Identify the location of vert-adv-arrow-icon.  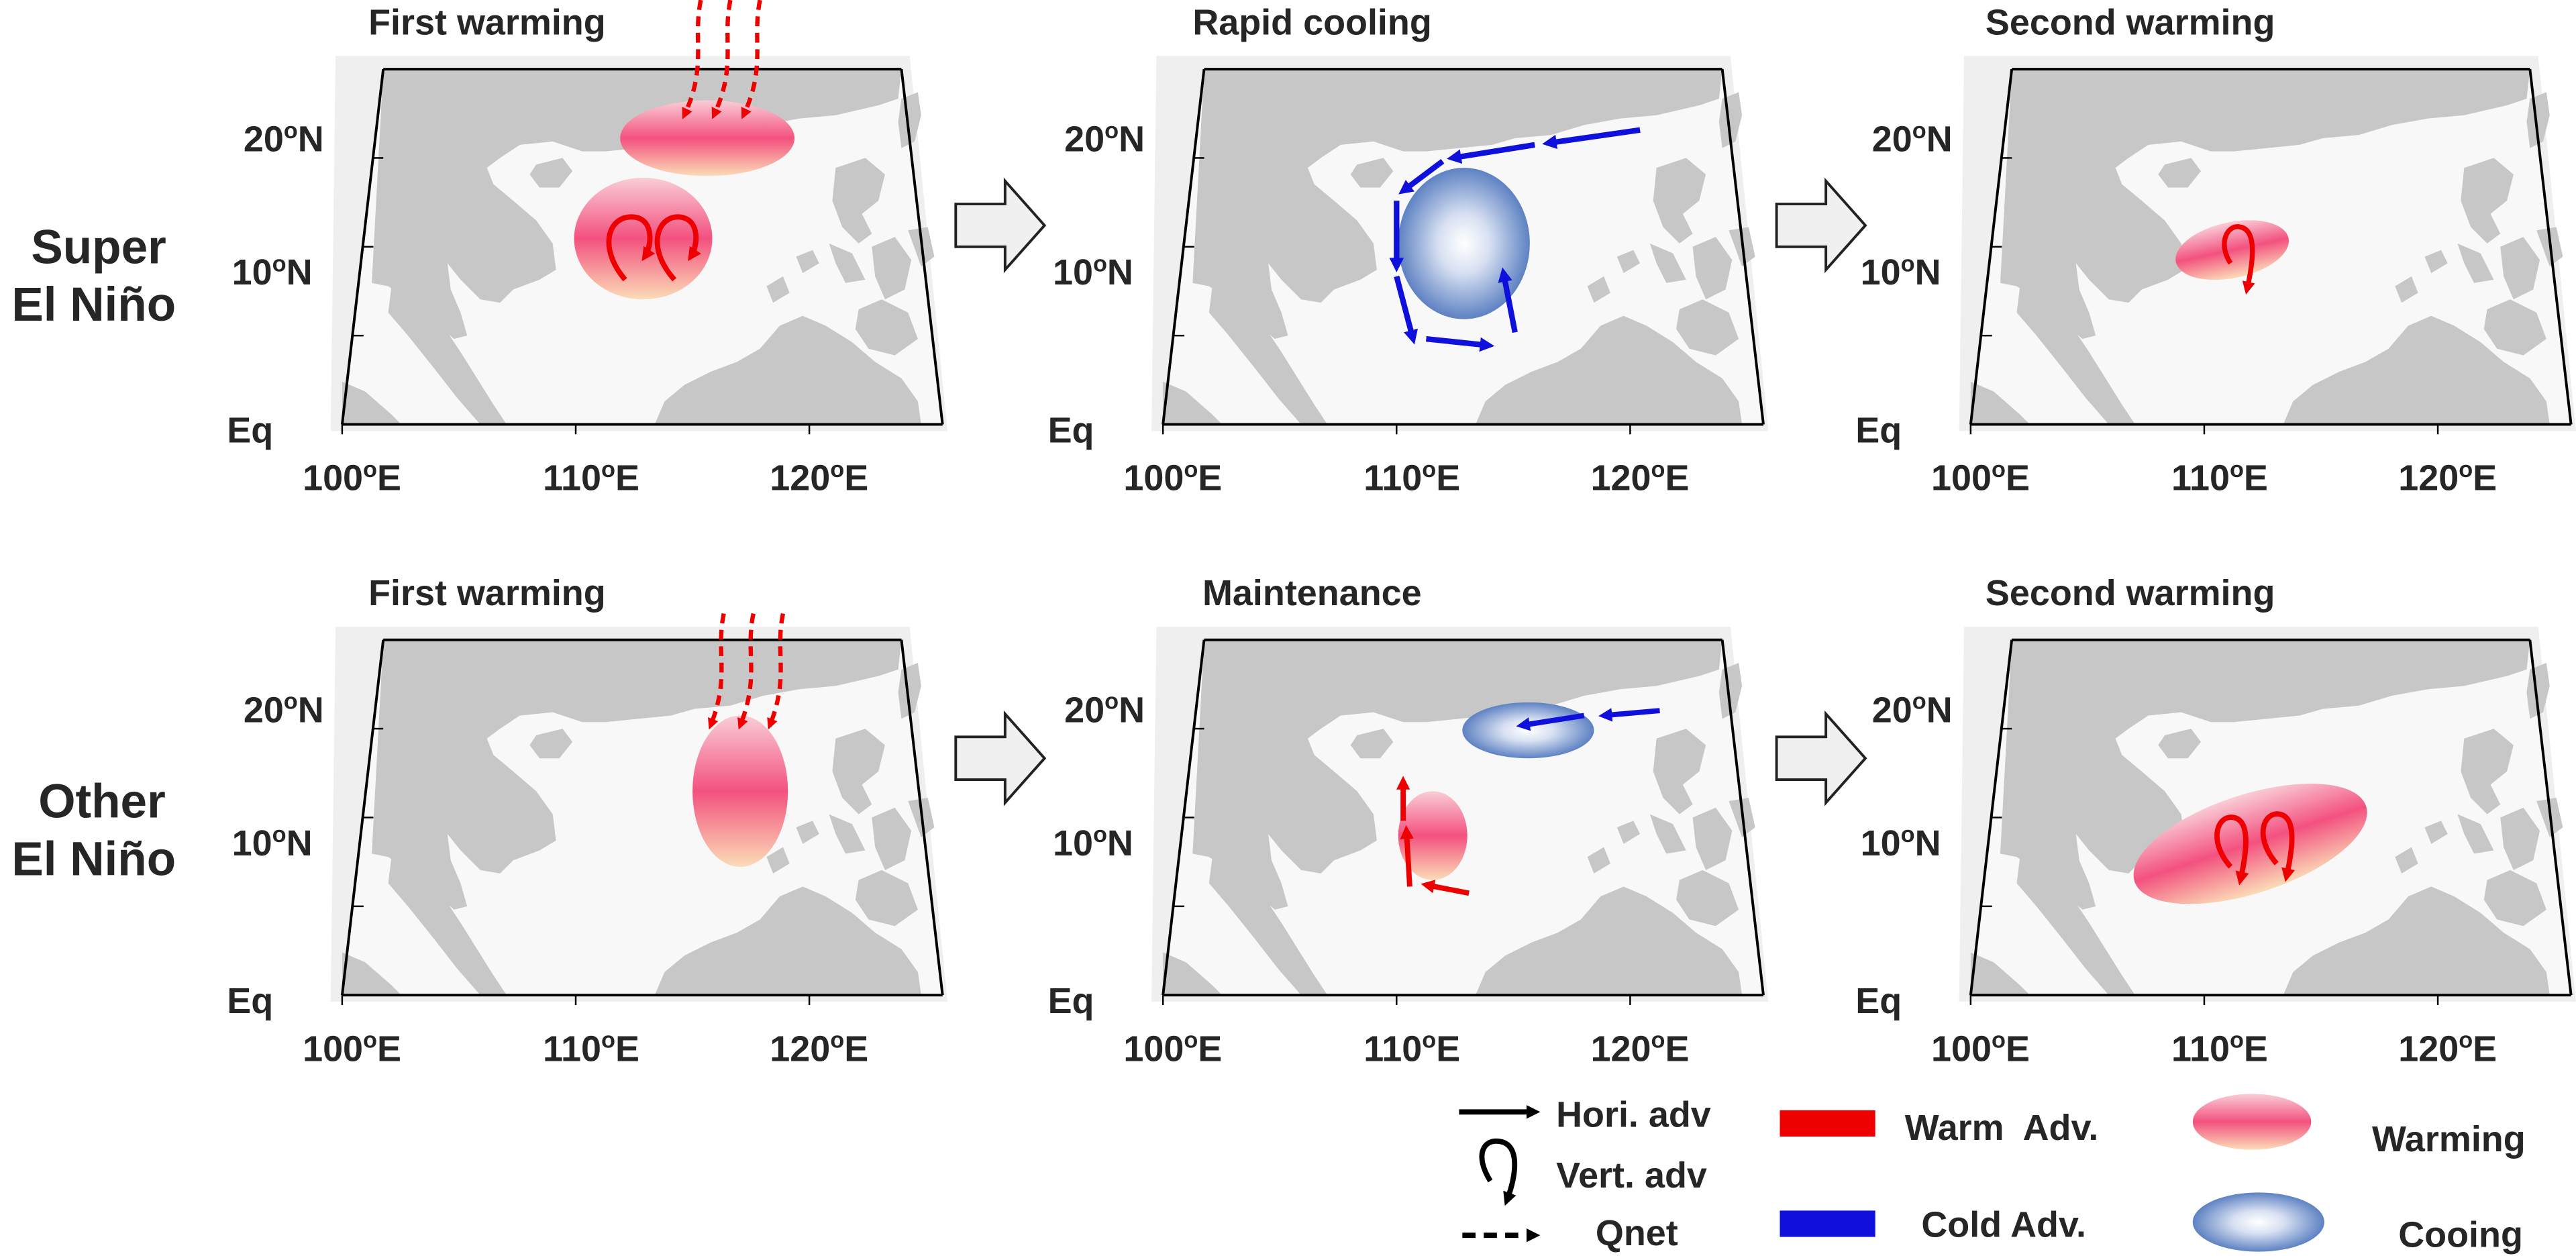
(1498, 1172).